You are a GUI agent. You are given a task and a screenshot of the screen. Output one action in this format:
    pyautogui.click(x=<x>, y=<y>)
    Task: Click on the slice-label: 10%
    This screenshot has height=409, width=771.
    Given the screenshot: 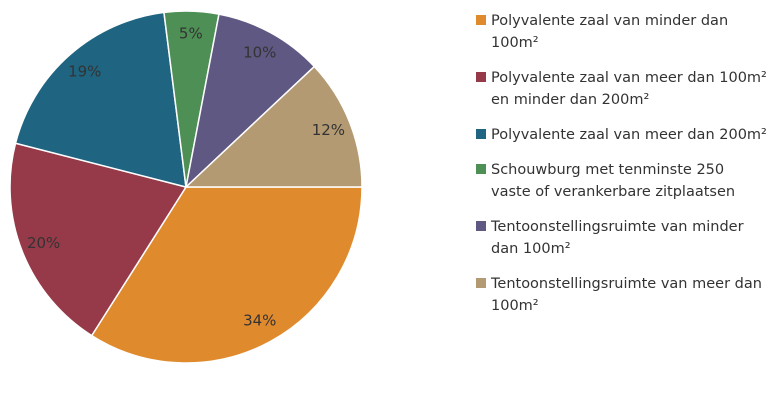 What is the action you would take?
    pyautogui.click(x=259, y=52)
    